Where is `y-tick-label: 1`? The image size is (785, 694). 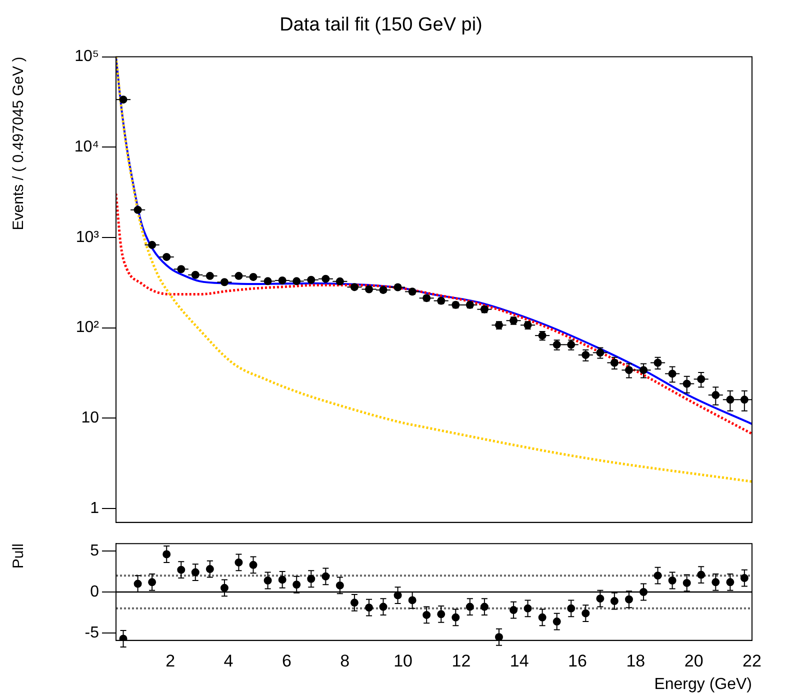 y-tick-label: 1 is located at coordinates (95, 508).